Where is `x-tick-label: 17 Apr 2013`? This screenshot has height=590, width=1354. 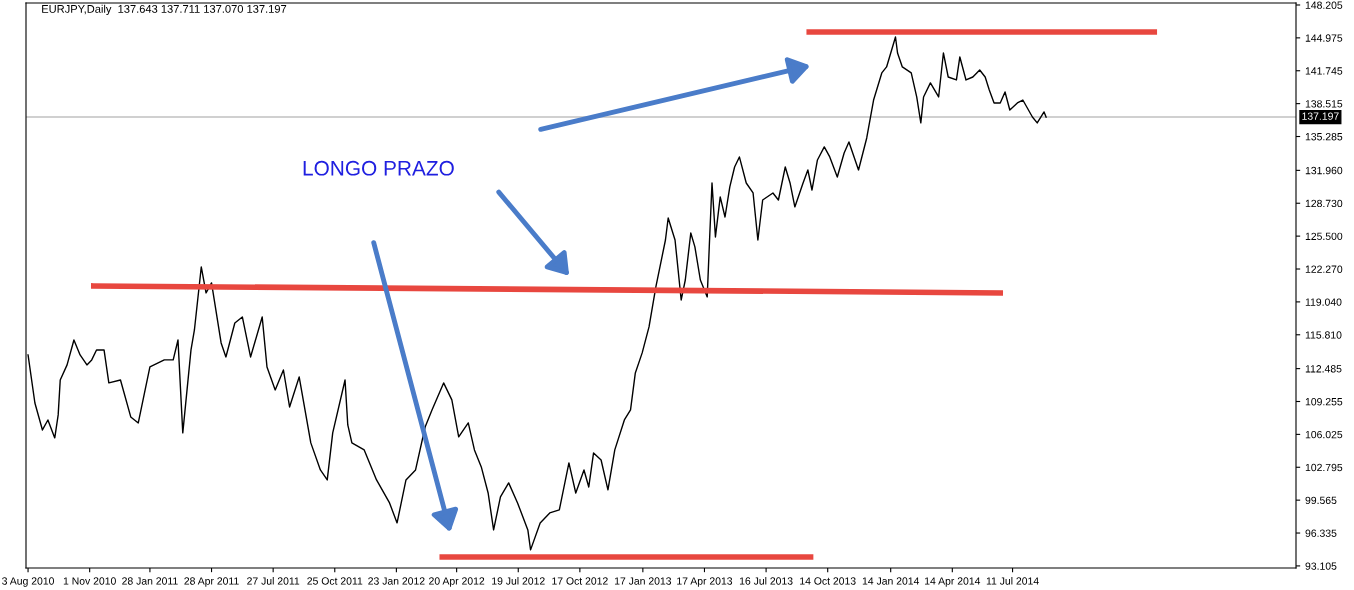 x-tick-label: 17 Apr 2013 is located at coordinates (705, 582).